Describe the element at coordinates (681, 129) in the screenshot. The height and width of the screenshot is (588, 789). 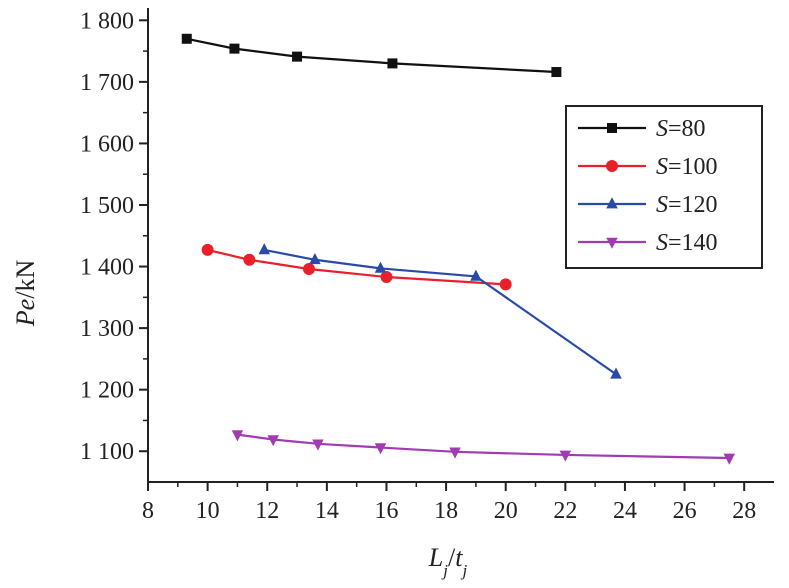
I see `legend-label: S=80` at that location.